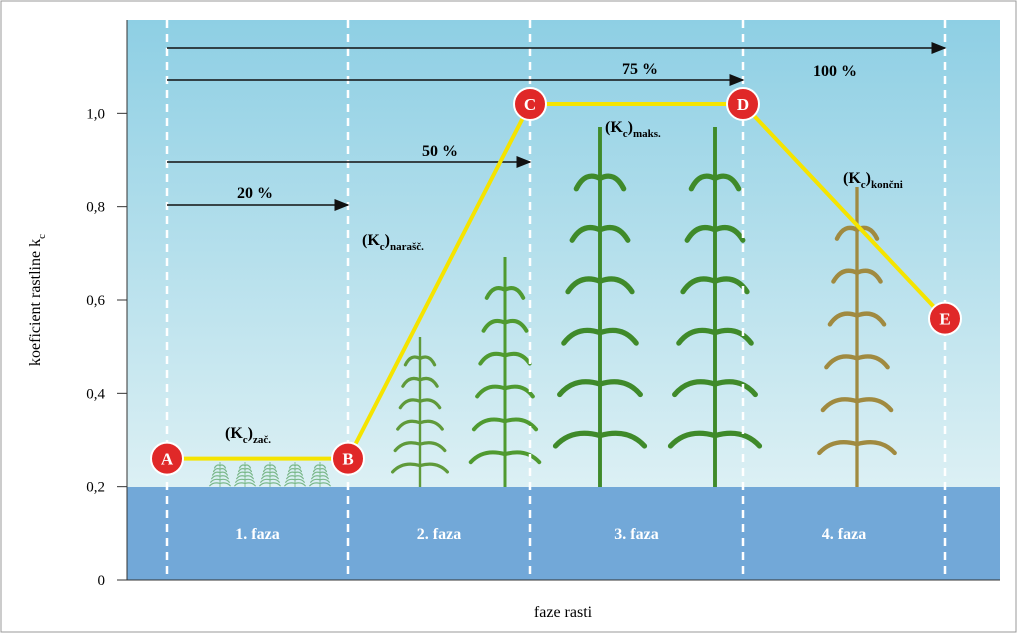 Image resolution: width=1017 pixels, height=638 pixels. What do you see at coordinates (95, 488) in the screenshot?
I see `y-tick-label: 0,2` at bounding box center [95, 488].